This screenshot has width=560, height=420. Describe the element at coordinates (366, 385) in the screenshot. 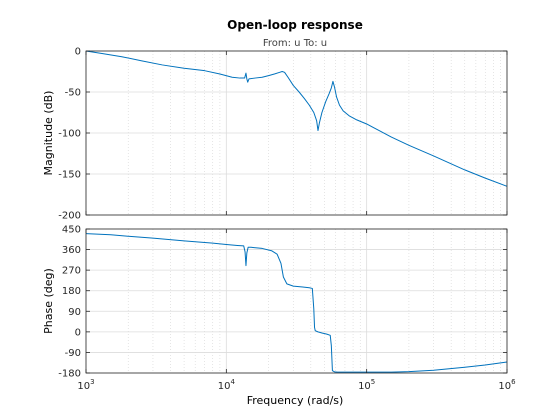

I see `x-tick-label: 10⁵` at that location.